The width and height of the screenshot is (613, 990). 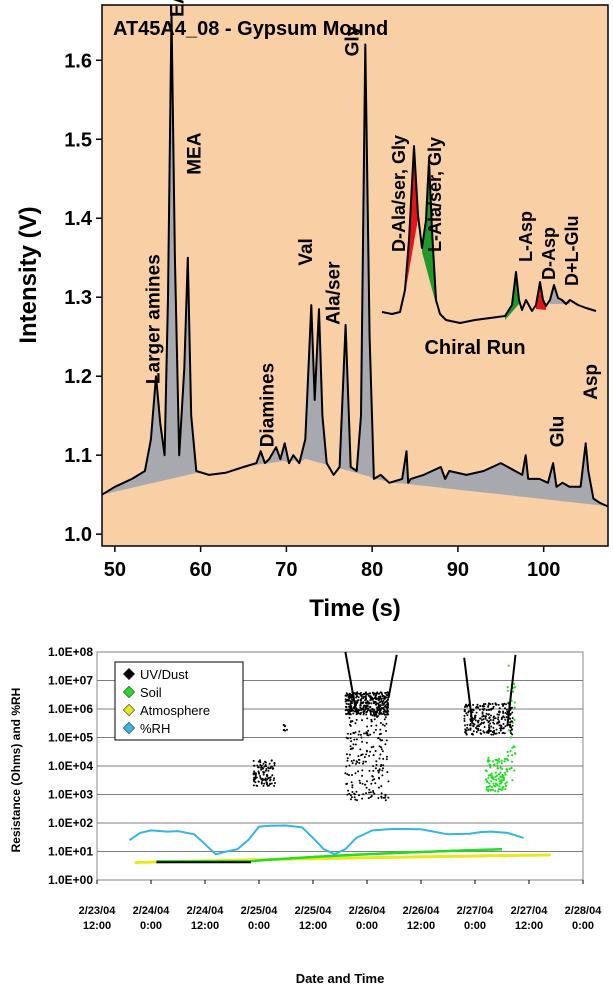 What do you see at coordinates (70, 709) in the screenshot?
I see `y-tick-label: 1.0E+06` at bounding box center [70, 709].